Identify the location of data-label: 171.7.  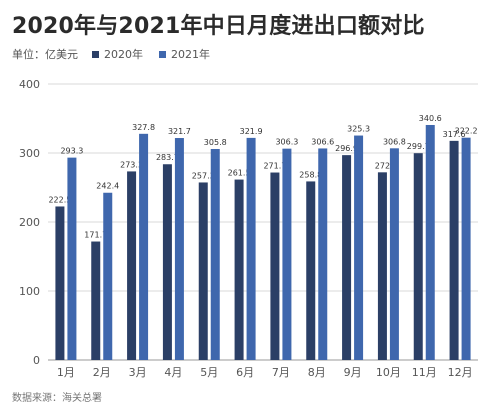
(95, 235).